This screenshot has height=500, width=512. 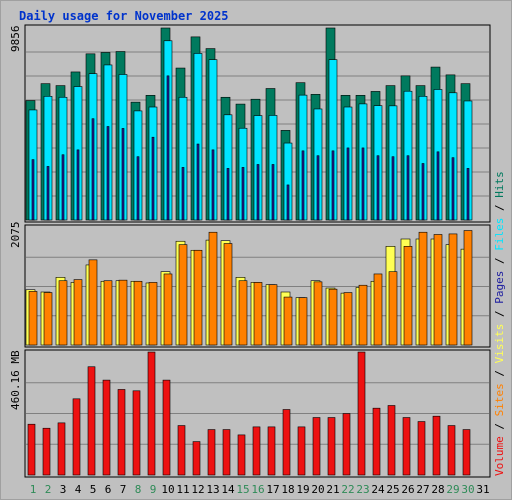 What do you see at coordinates (15, 235) in the screenshot?
I see `y-max-label-visits: 2075` at bounding box center [15, 235].